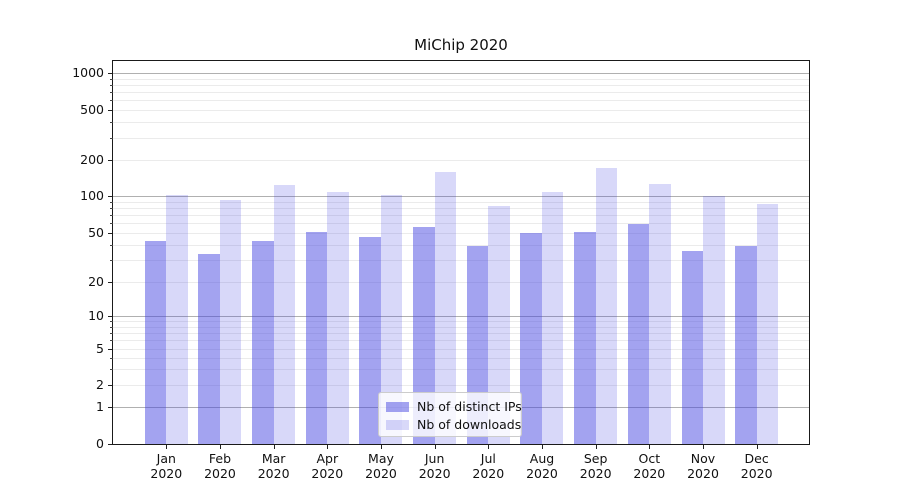 Image resolution: width=900 pixels, height=500 pixels. I want to click on legend: Nb of distinct IPs Nb of downloads, so click(450, 414).